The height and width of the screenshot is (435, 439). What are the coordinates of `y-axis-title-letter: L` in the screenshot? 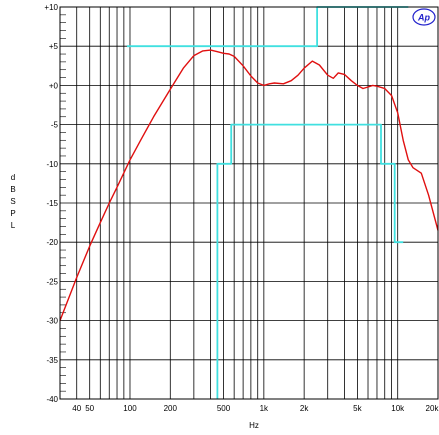 It's located at (13, 225).